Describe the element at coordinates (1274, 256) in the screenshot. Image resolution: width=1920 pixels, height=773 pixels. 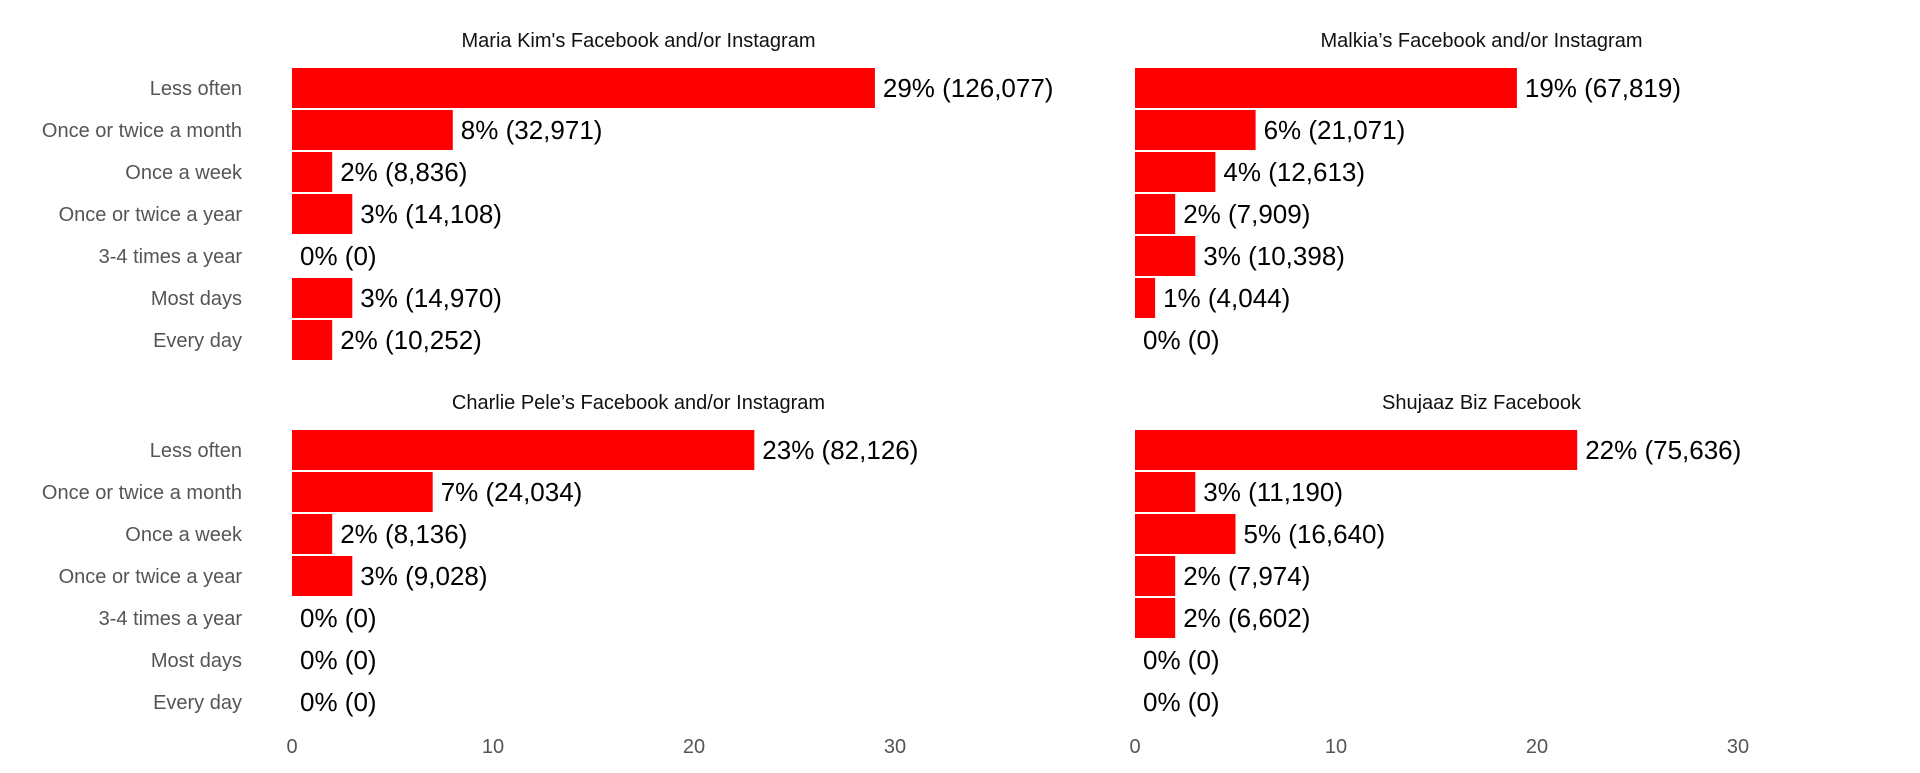
I see `data-label: 3% (10,398)` at that location.